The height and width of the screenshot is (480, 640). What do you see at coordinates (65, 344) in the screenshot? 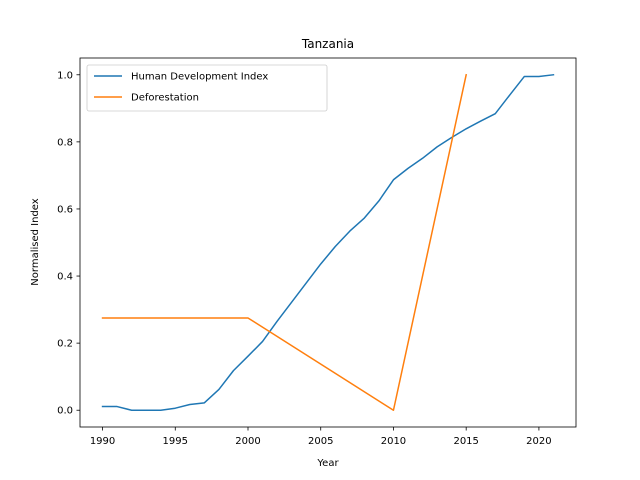
I see `y-tick-label: 0.2` at bounding box center [65, 344].